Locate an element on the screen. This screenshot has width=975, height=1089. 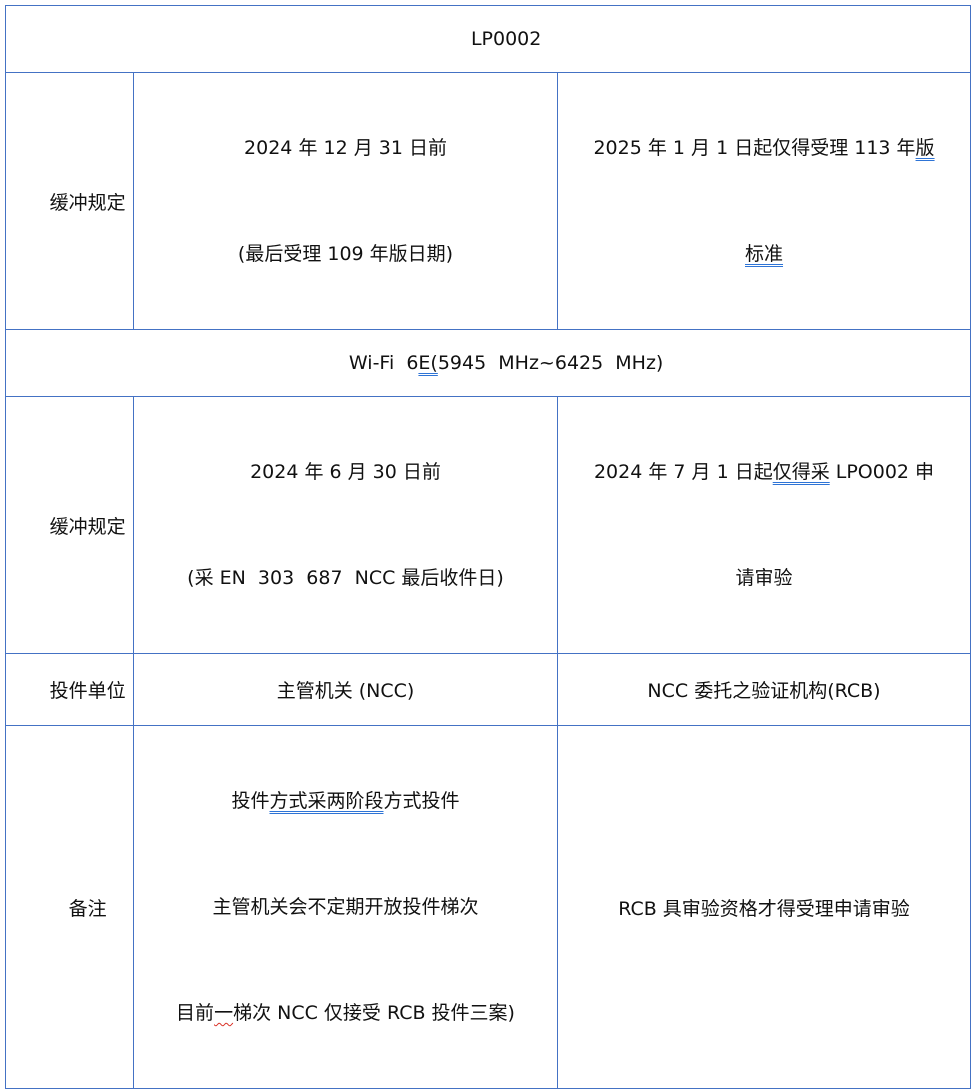
band-wifi6e-grammar-underline: E( is located at coordinates (428, 363).